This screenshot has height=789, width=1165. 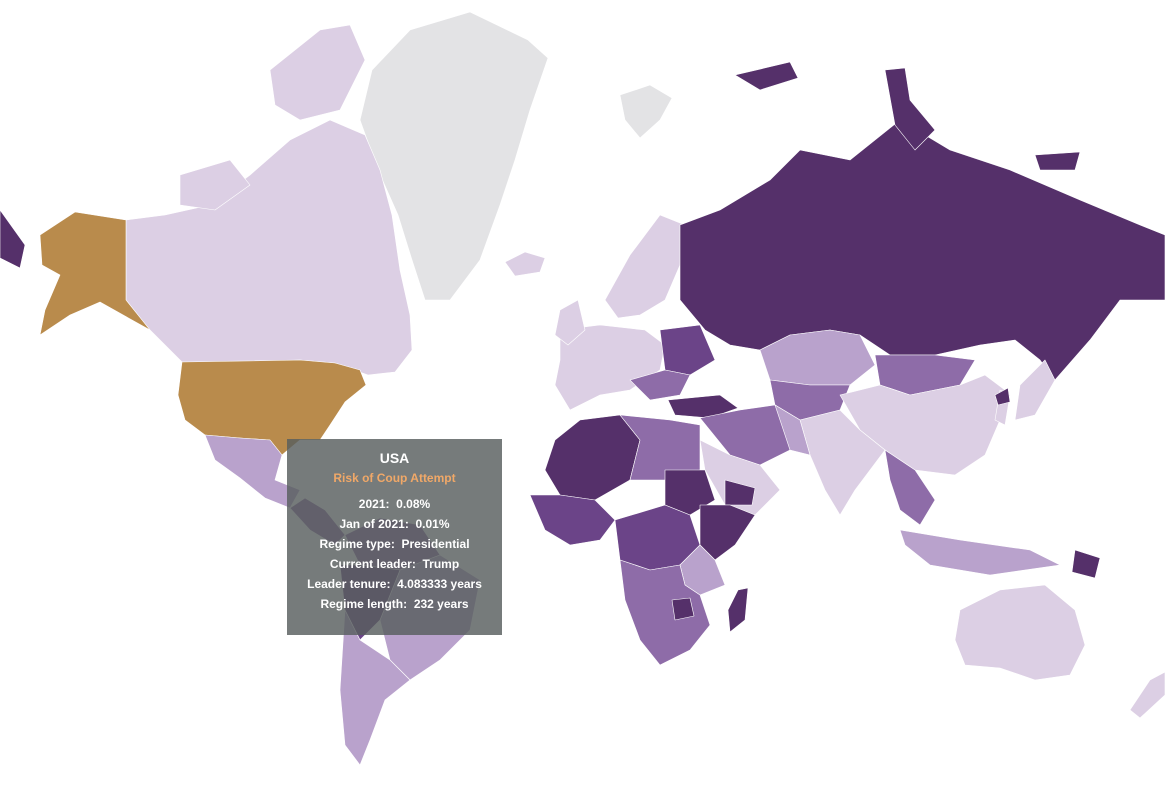 What do you see at coordinates (441, 564) in the screenshot?
I see `tooltip-value: Trump` at bounding box center [441, 564].